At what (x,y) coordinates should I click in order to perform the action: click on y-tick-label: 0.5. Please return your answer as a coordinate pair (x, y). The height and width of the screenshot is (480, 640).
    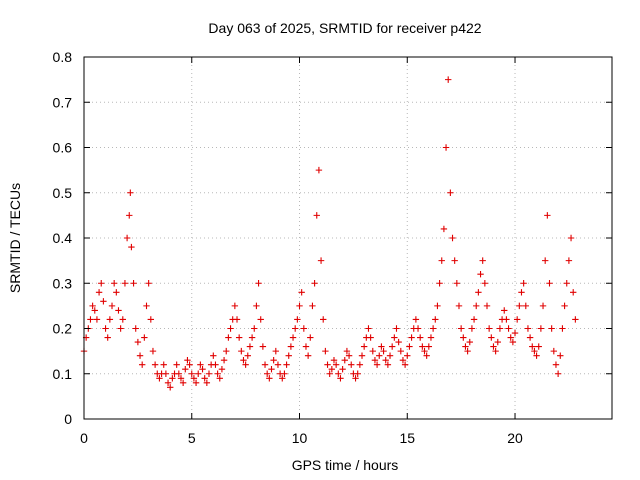
    Looking at the image, I should click on (63, 193).